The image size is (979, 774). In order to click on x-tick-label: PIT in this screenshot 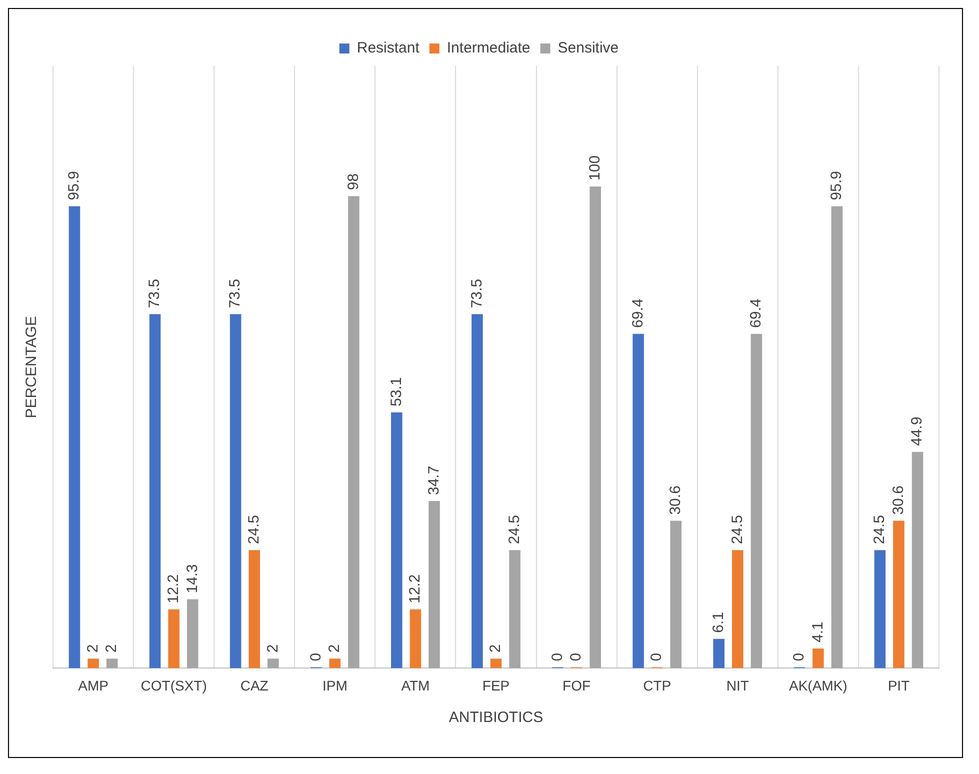, I will do `click(899, 685)`.